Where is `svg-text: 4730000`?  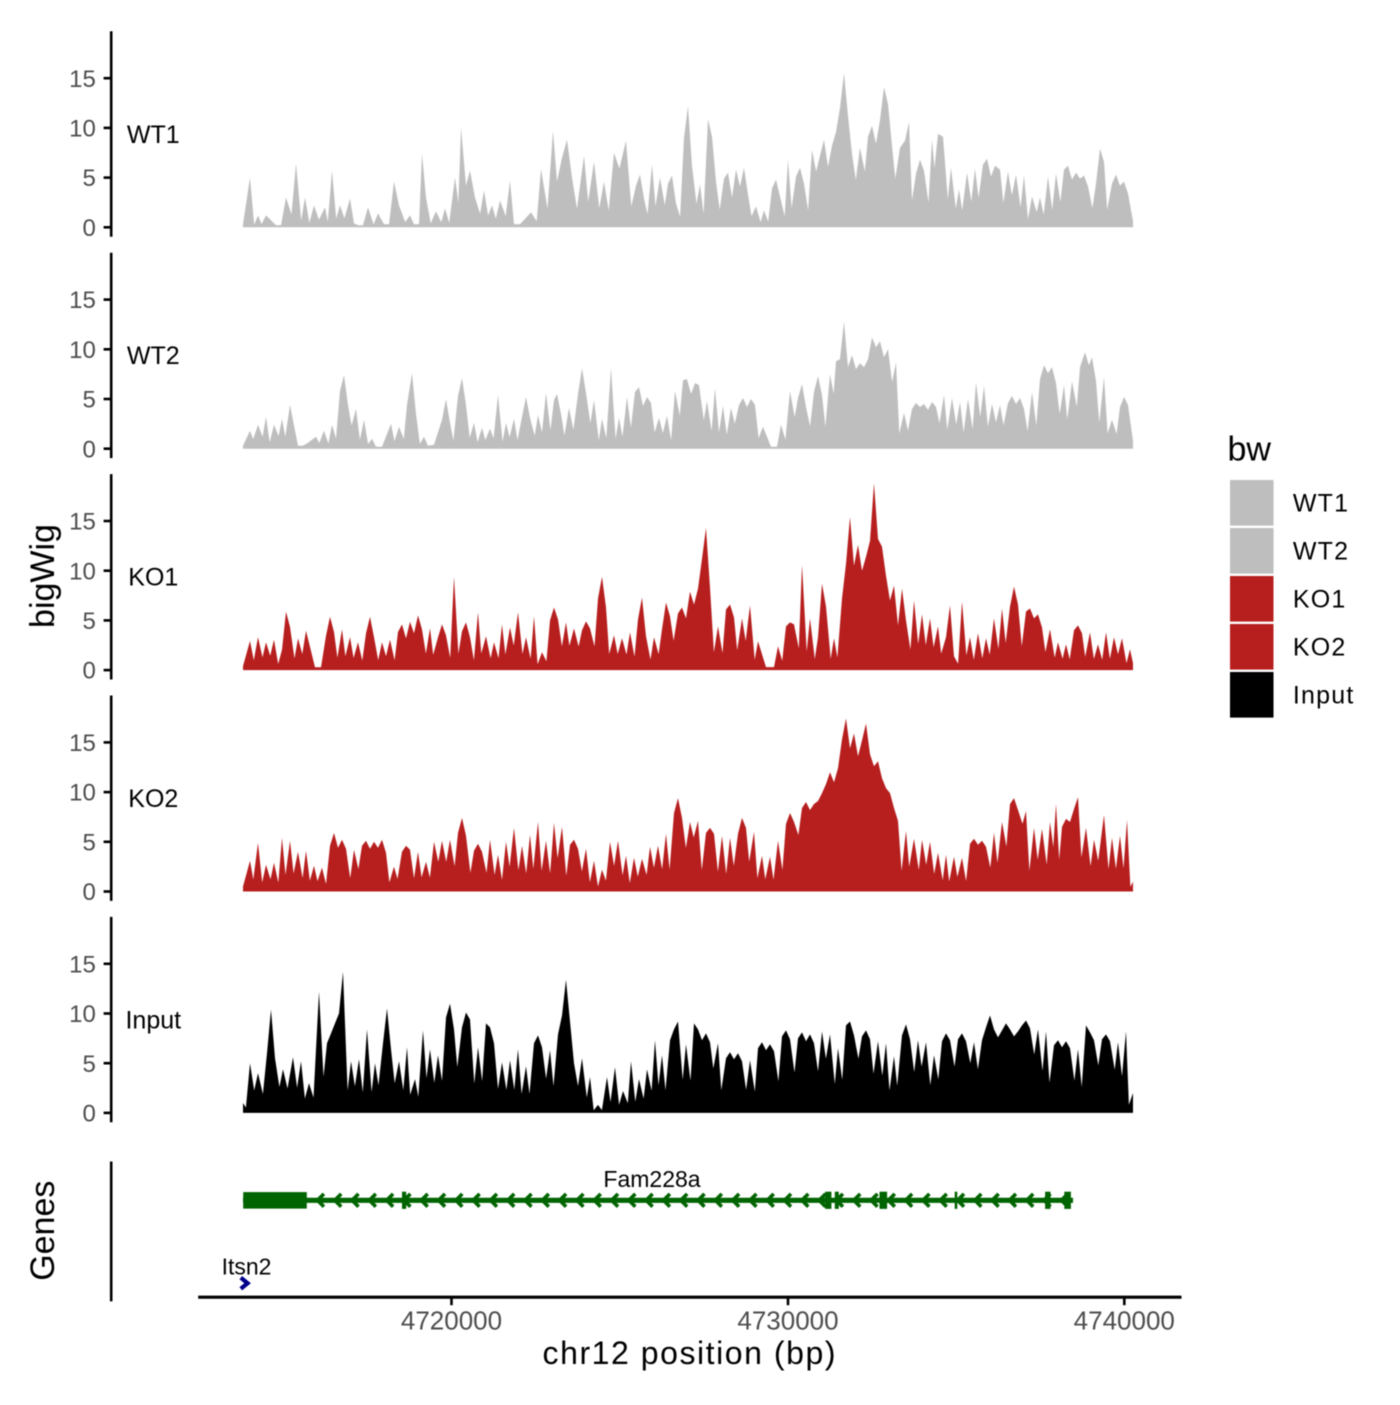
svg-text: 4730000 is located at coordinates (787, 1321).